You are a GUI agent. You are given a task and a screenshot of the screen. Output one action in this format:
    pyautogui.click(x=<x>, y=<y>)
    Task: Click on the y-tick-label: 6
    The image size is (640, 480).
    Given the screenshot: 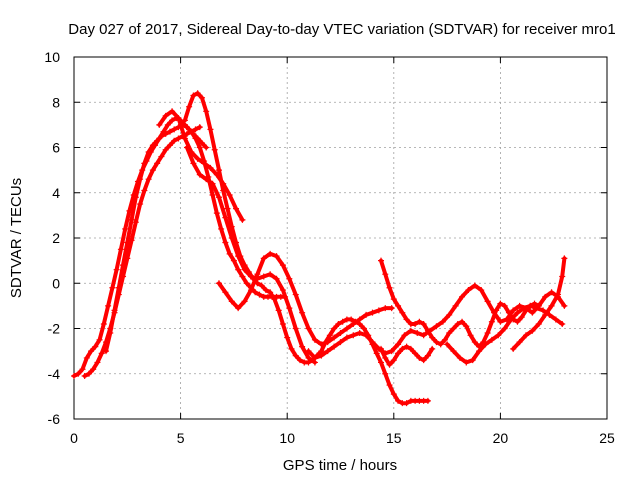 What is the action you would take?
    pyautogui.click(x=56, y=148)
    